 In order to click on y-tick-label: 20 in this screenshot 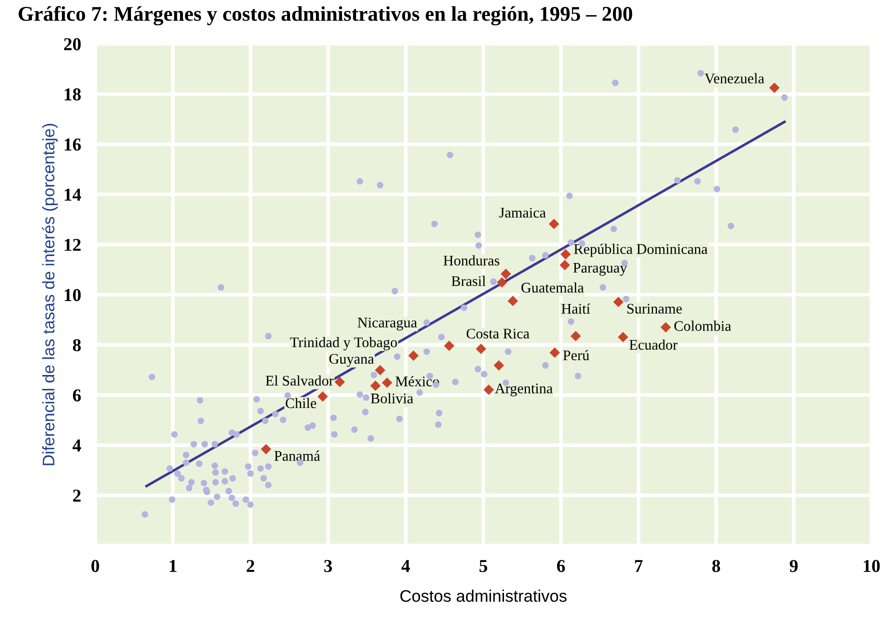, I will do `click(72, 44)`.